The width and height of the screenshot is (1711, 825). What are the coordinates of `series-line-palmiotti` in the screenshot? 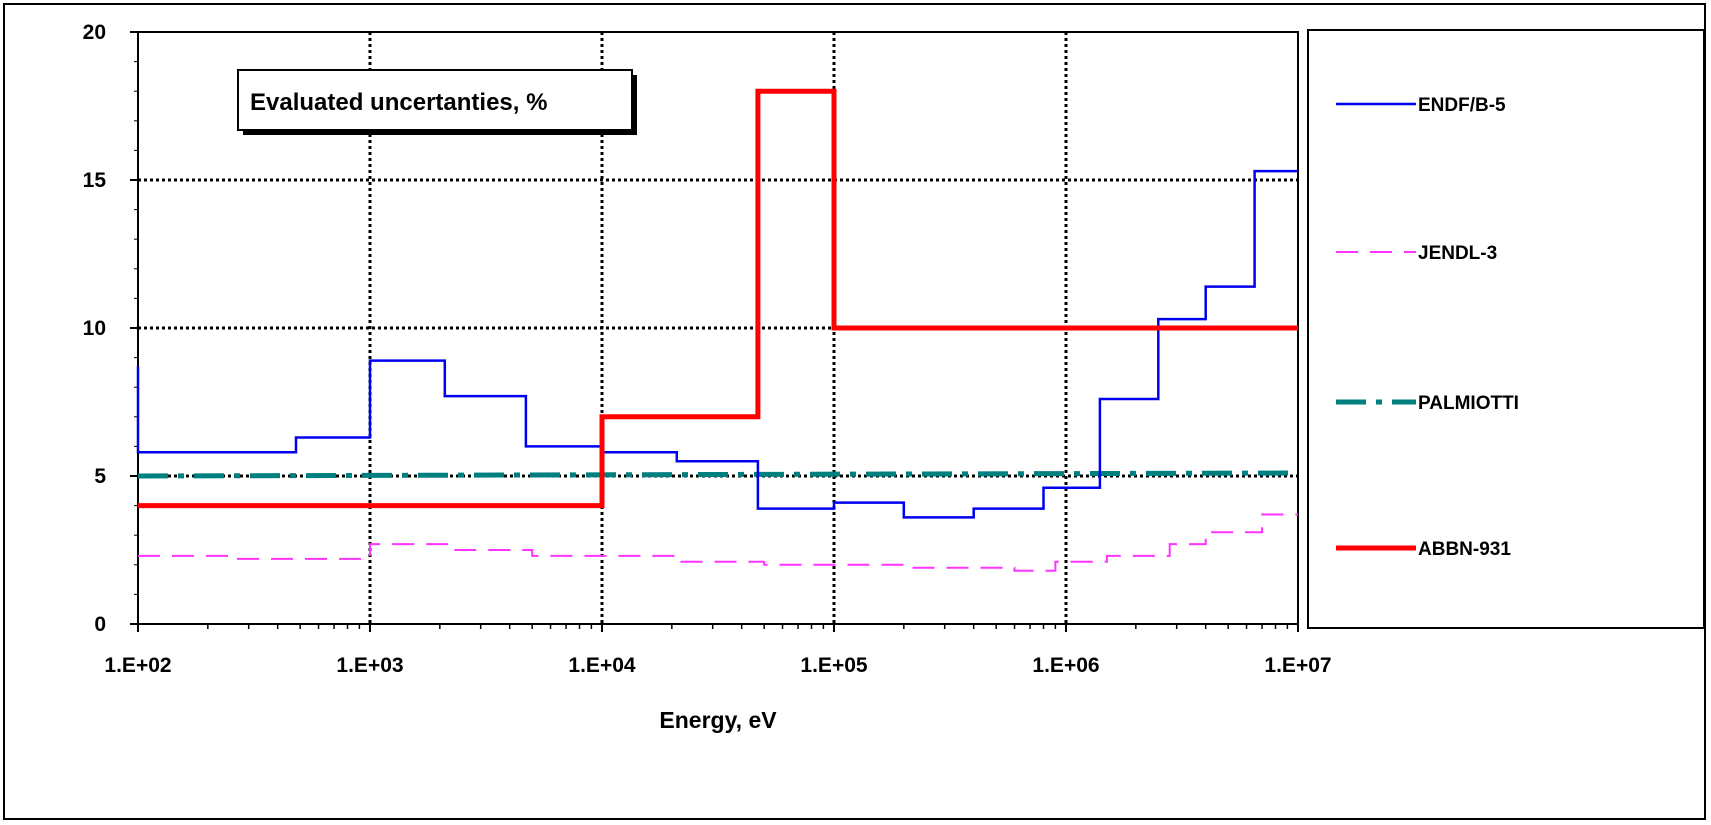 It's located at (718, 474).